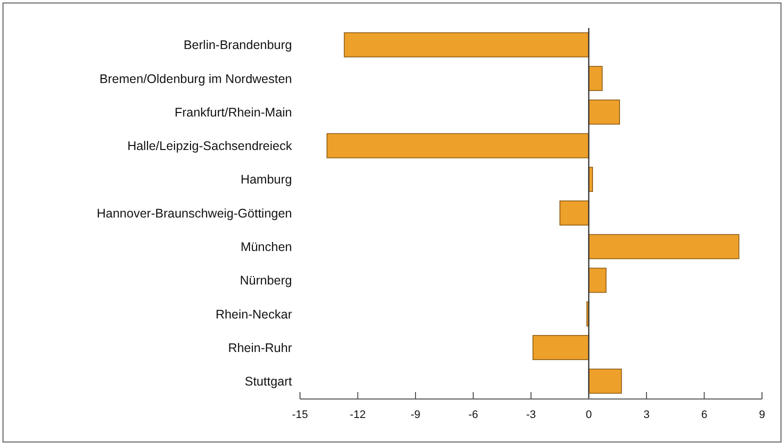 The width and height of the screenshot is (784, 445). Describe the element at coordinates (531, 415) in the screenshot. I see `x-tick-label: -3` at that location.